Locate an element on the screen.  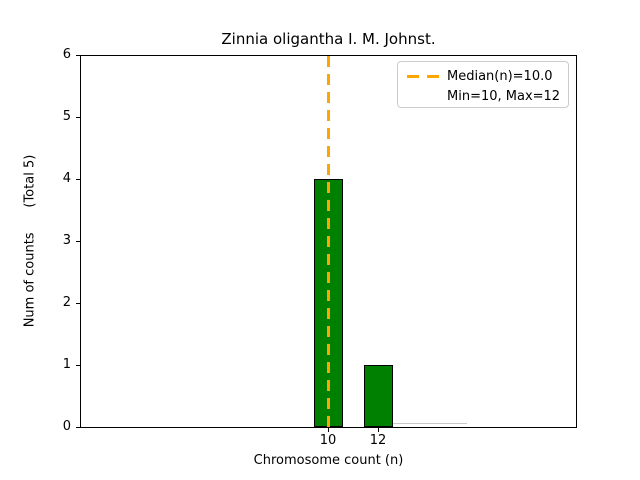
y-tick-label-2: 2 is located at coordinates (66, 302).